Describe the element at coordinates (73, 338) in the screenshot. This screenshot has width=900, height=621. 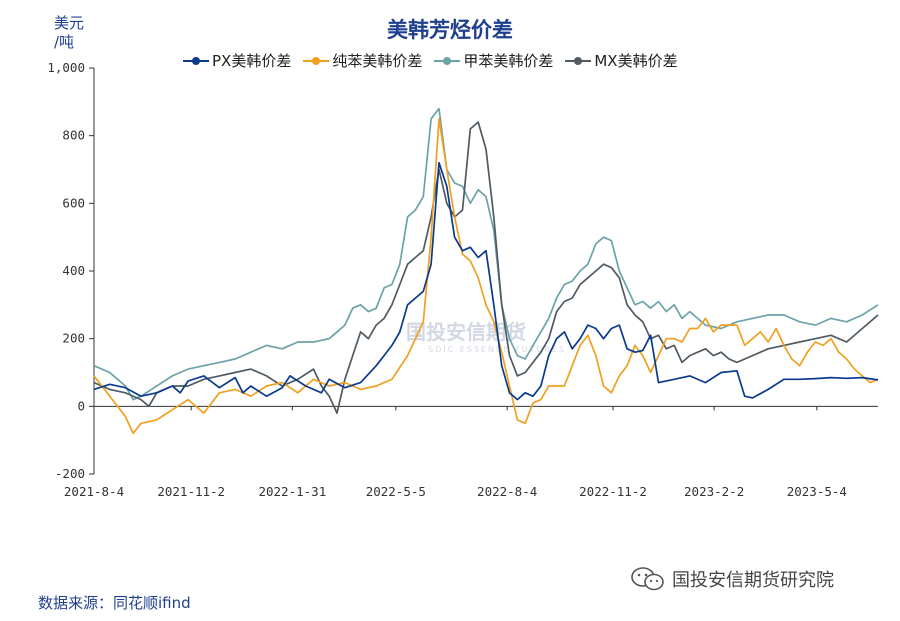
I see `y-tick-label: 200` at that location.